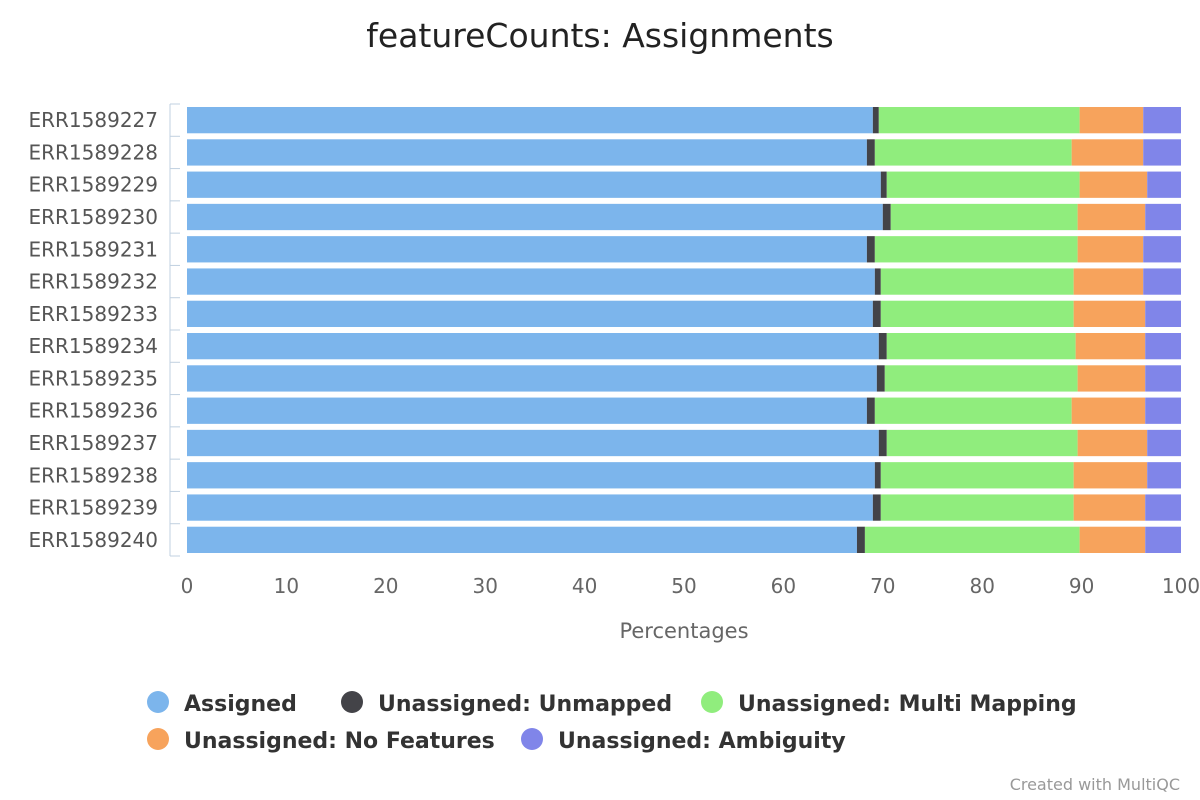 The width and height of the screenshot is (1200, 800). Describe the element at coordinates (1095, 784) in the screenshot. I see `credit-text: Created with MultiQC` at that location.